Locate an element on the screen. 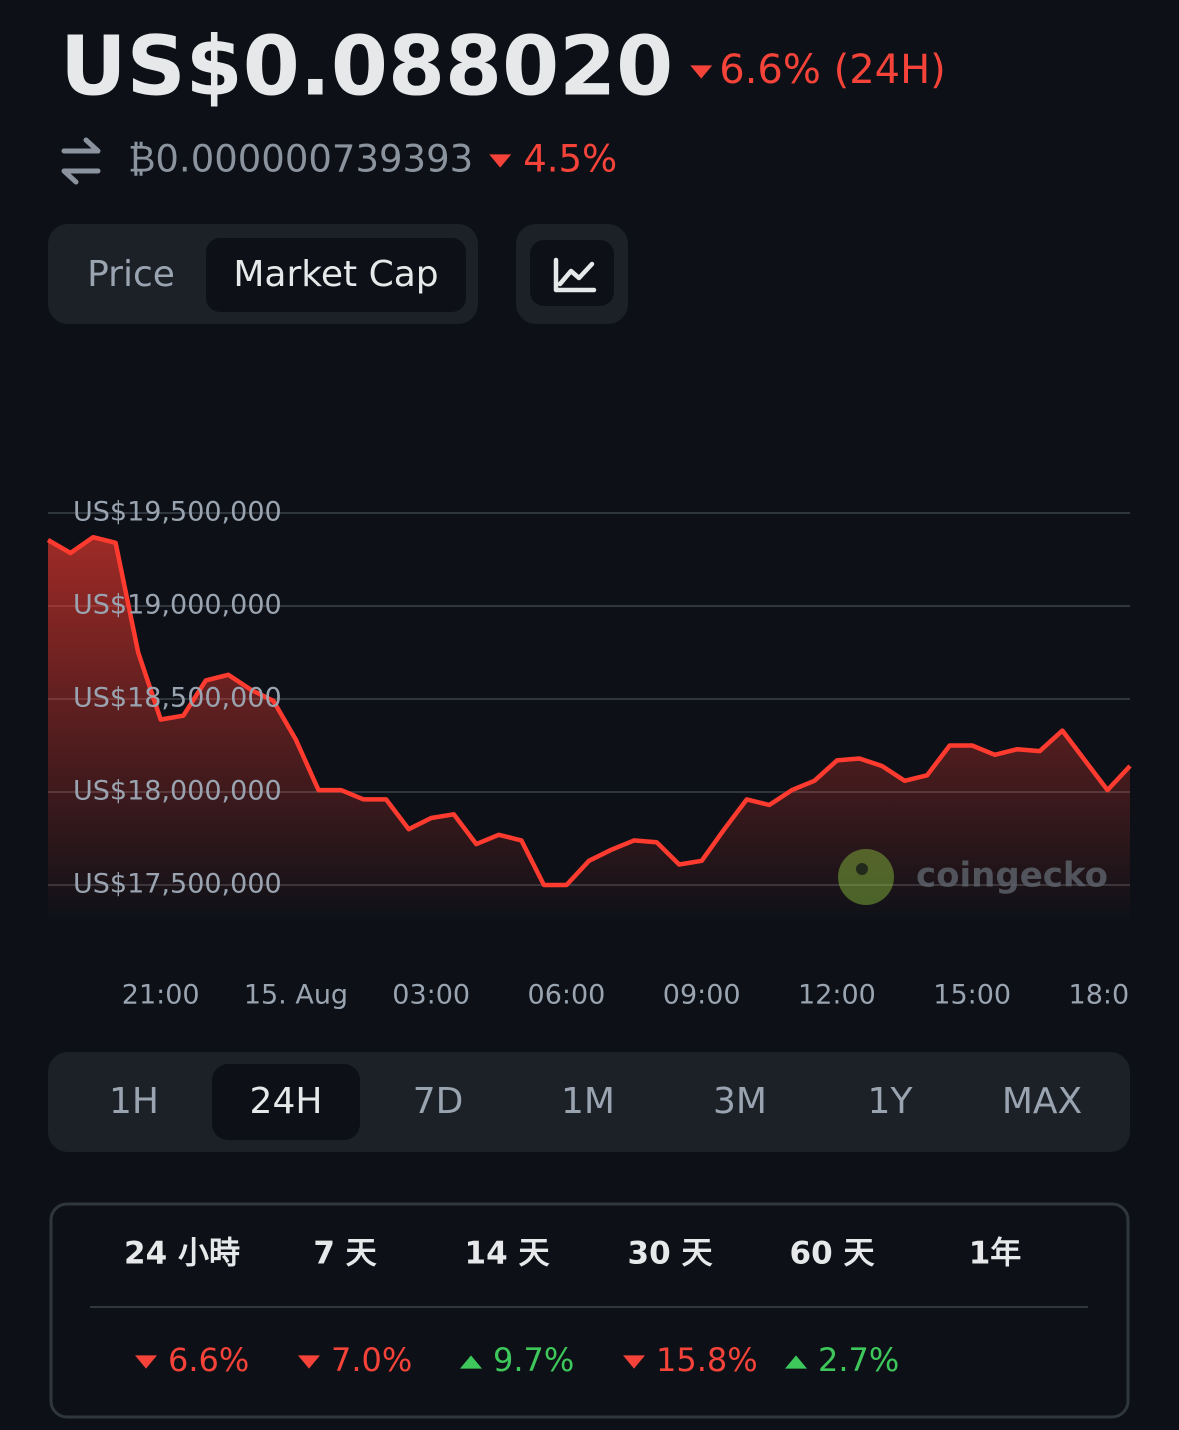 The height and width of the screenshot is (1430, 1179). x-tick-label: 09:00 is located at coordinates (702, 995).